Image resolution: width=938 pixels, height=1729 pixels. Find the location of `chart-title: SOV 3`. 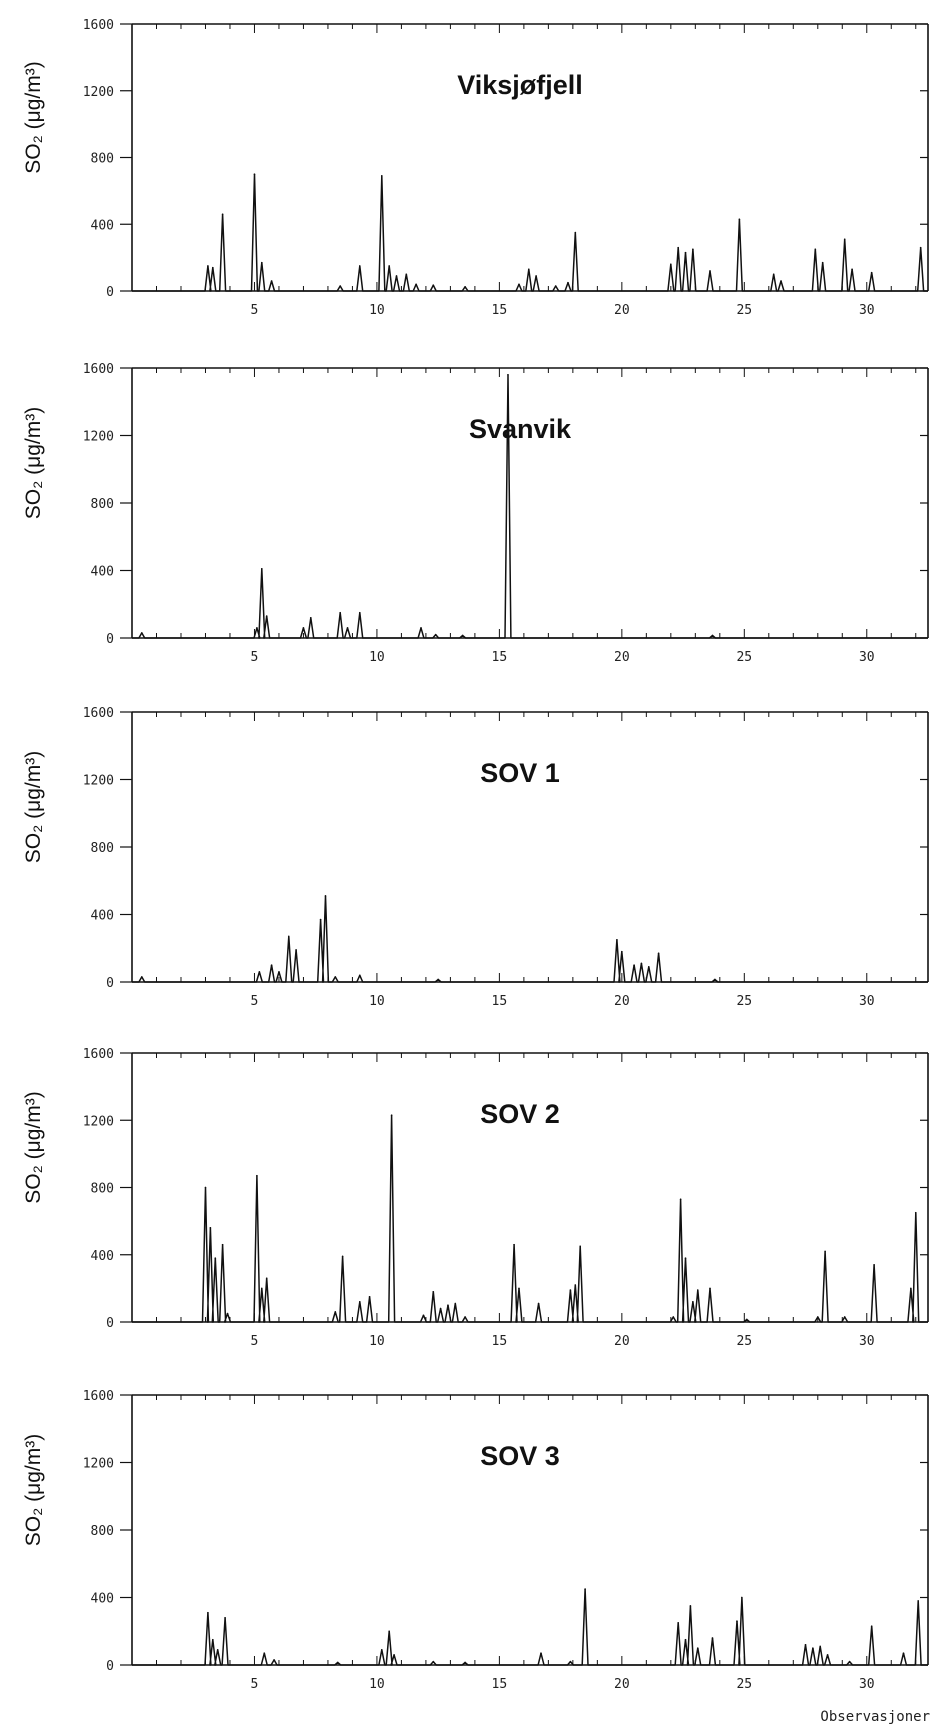

chart-title: SOV 3 is located at coordinates (520, 1456).